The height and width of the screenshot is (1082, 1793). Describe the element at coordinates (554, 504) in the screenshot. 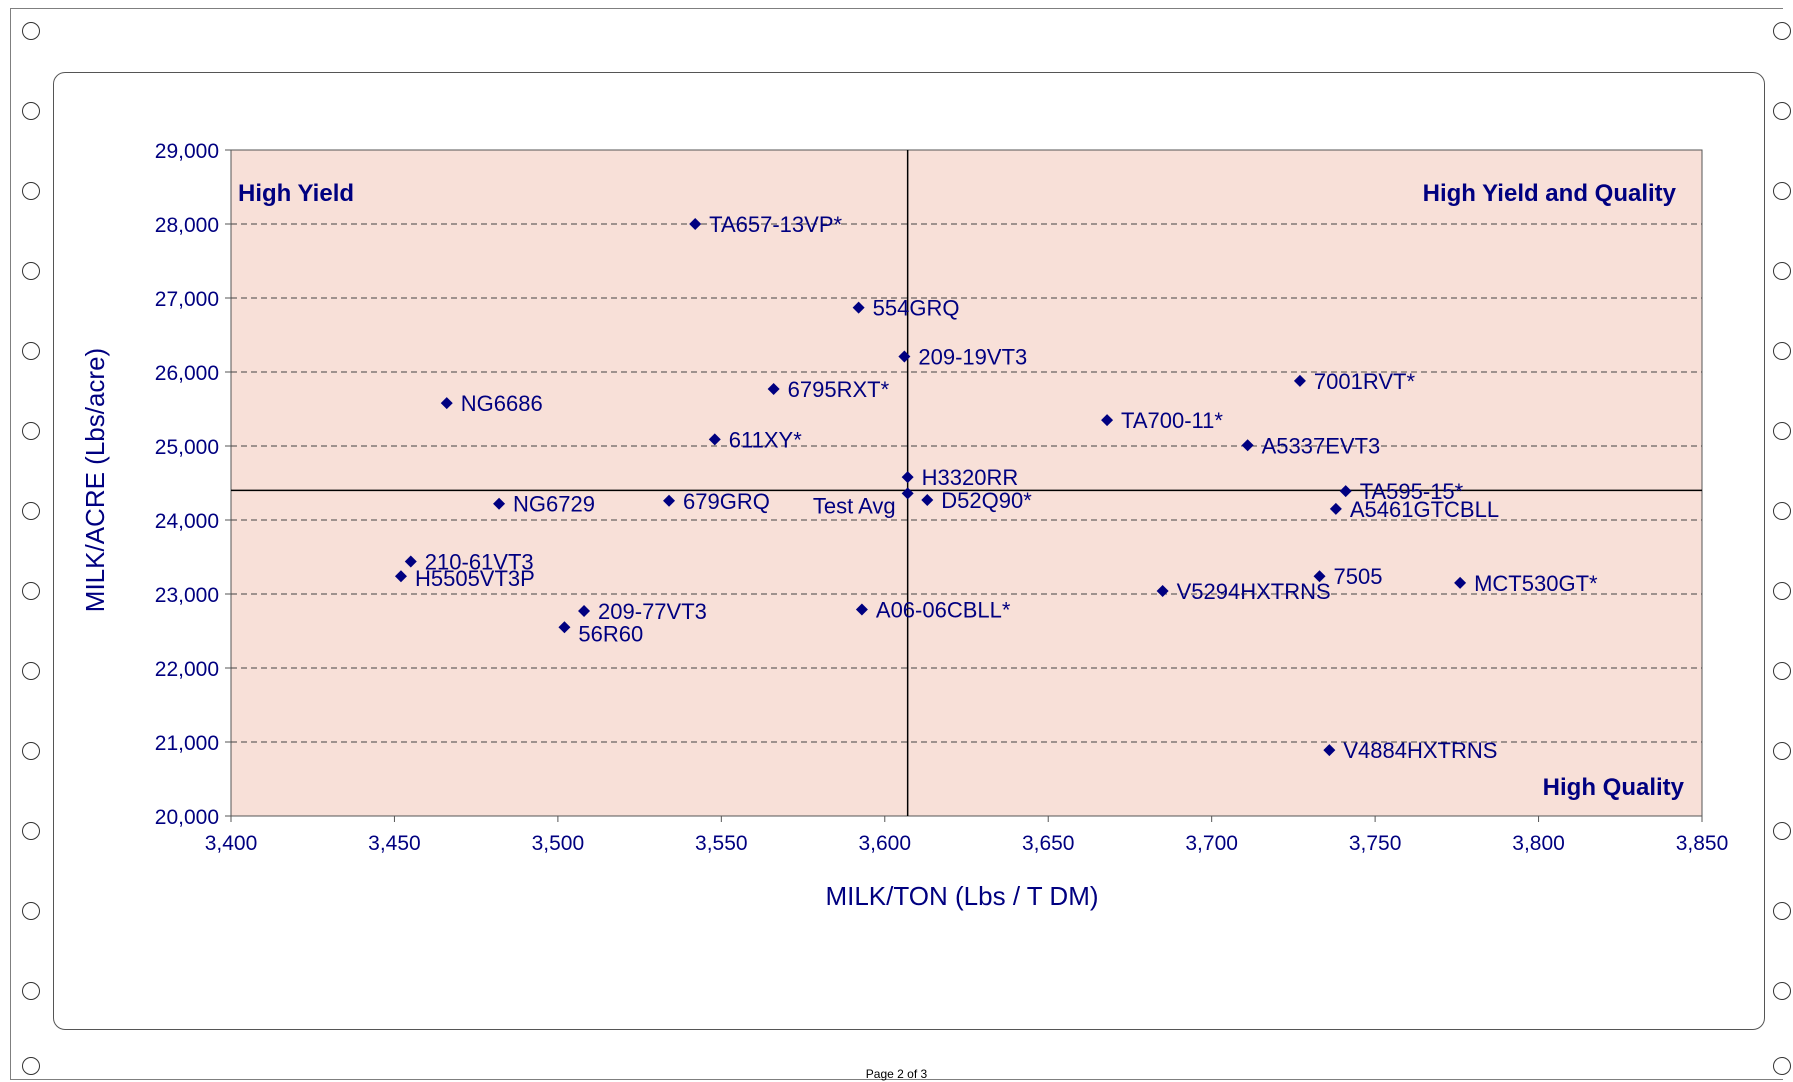

I see `data-point-label: NG6729` at that location.